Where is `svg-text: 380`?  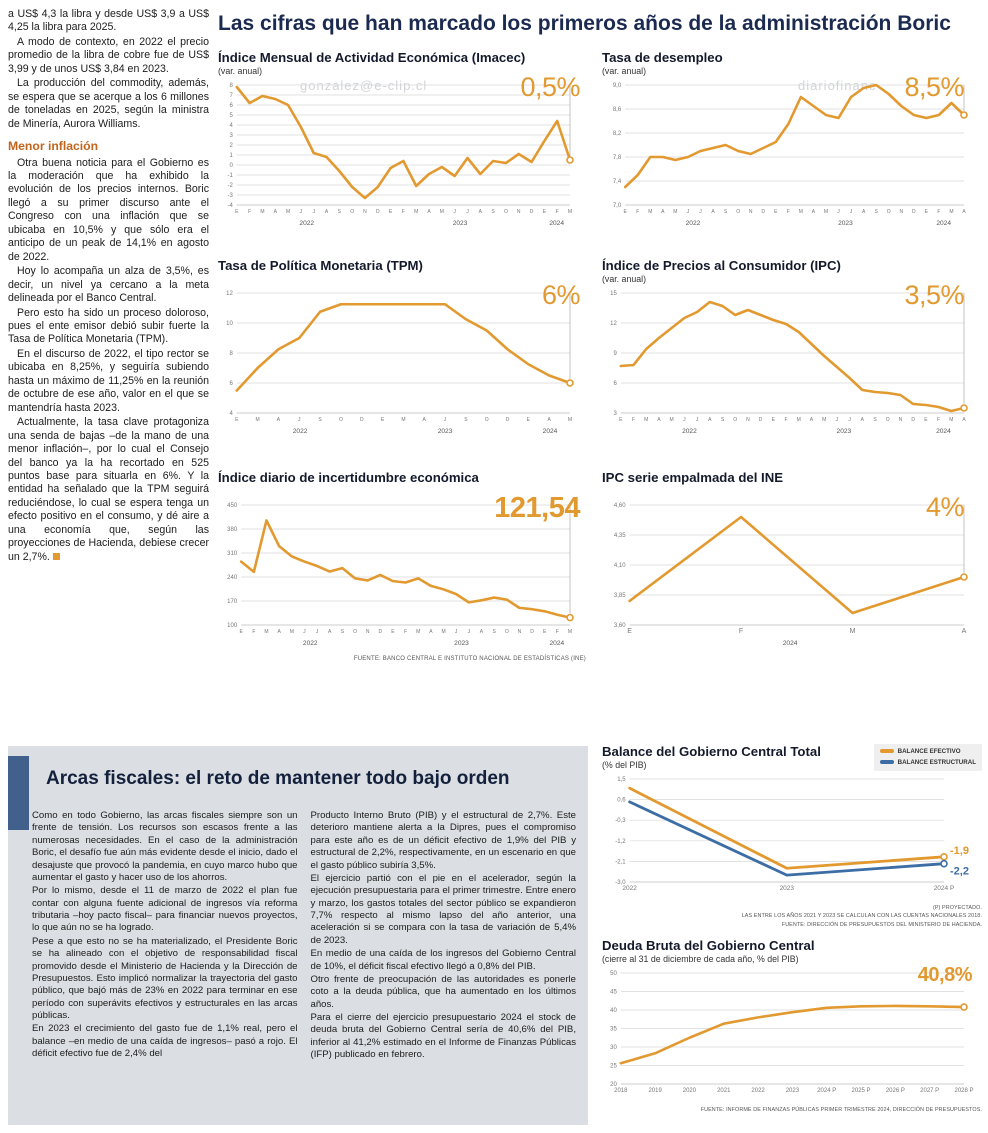 svg-text: 380 is located at coordinates (232, 530).